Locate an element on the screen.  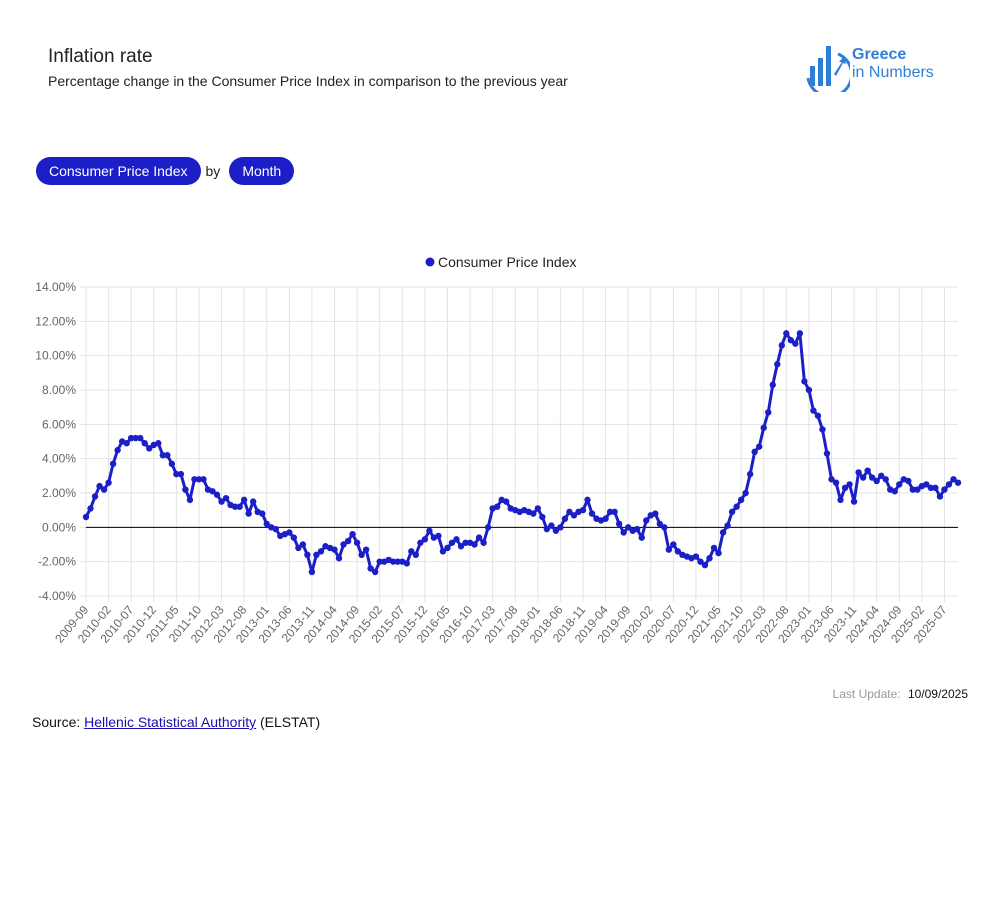
y-tick-label: 6.00% is located at coordinates (59, 424).